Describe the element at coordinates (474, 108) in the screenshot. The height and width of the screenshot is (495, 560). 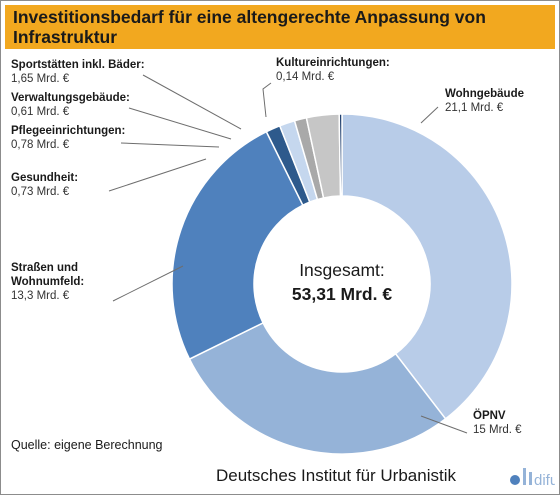
I see `label-value-wohngebäude: 21,1 Mrd. €` at that location.